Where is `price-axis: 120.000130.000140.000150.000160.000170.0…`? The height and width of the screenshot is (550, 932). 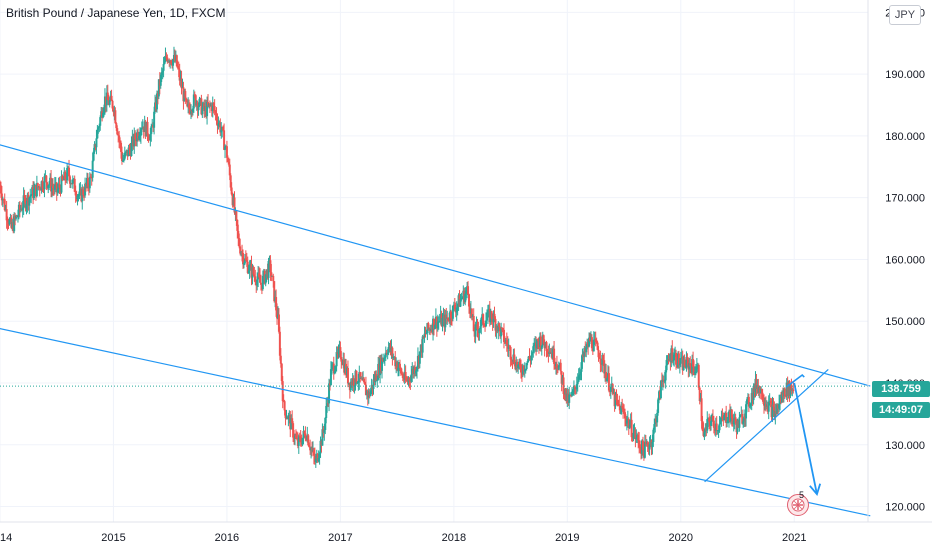
price-axis: 120.000130.000140.000150.000160.000170.0… is located at coordinates (905, 260).